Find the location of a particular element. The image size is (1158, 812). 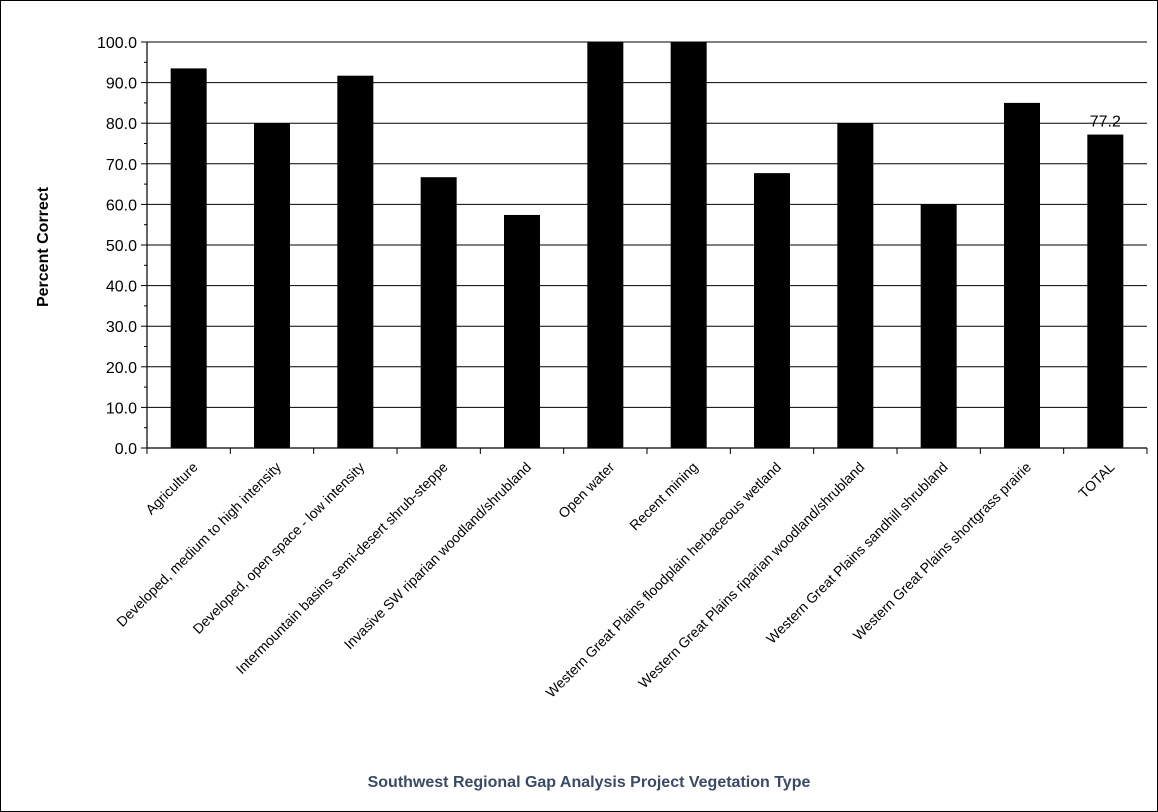

x-tick-label: Developed, open space - low intensity is located at coordinates (278, 548).